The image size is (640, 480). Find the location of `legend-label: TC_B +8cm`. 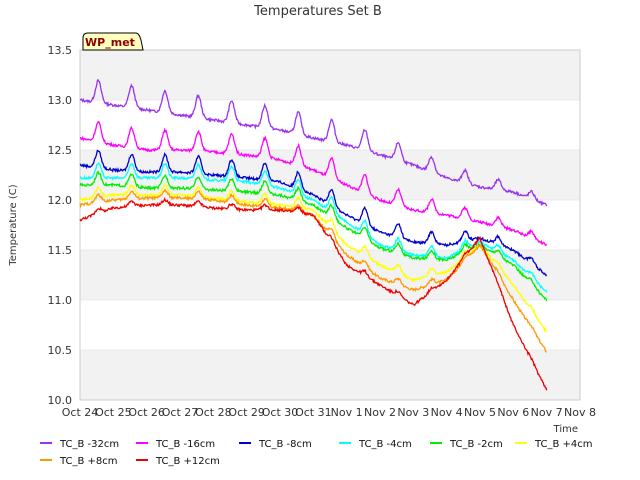

legend-label: TC_B +8cm is located at coordinates (88, 461).